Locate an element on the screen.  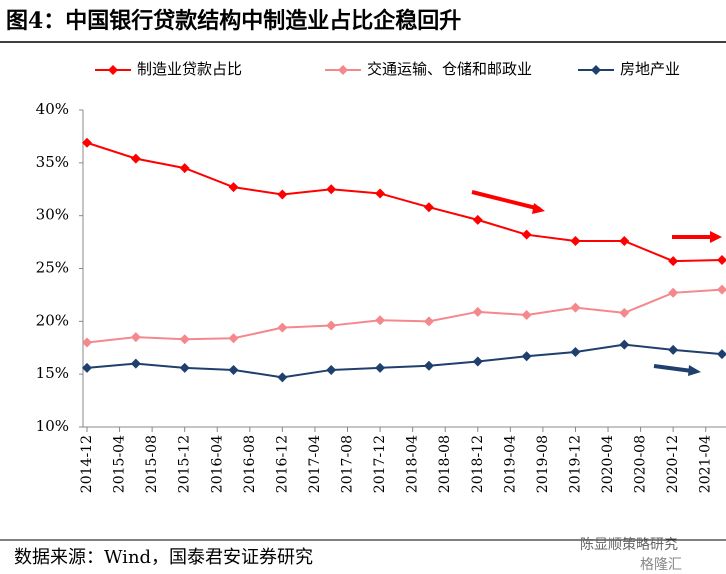
legend-label: 交通运输、仓储和邮政业 is located at coordinates (449, 69).